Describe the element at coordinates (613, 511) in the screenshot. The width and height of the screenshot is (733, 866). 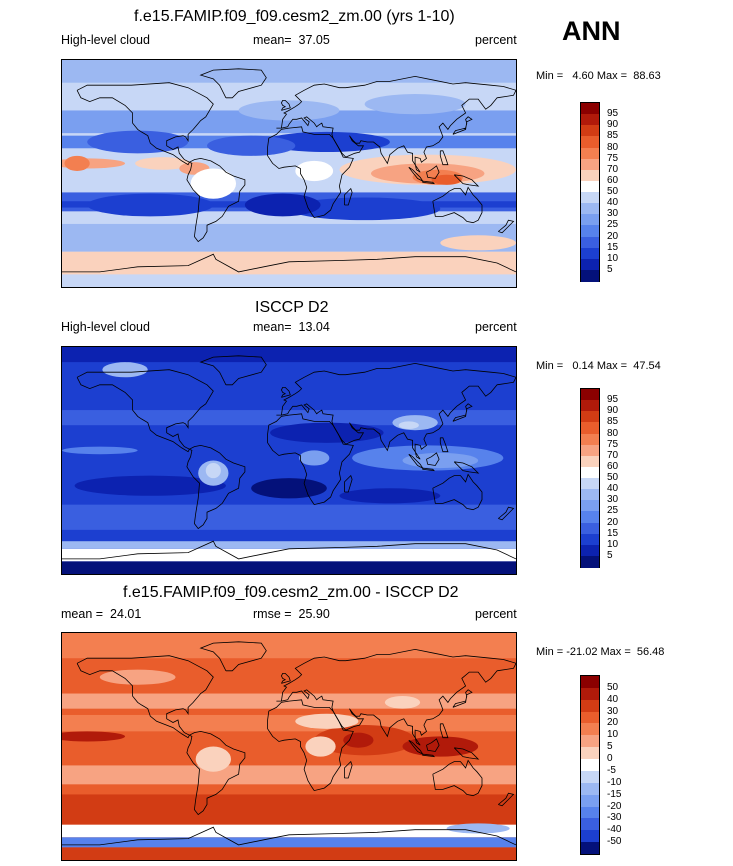
I see `colorbar-tick-label: 25` at that location.